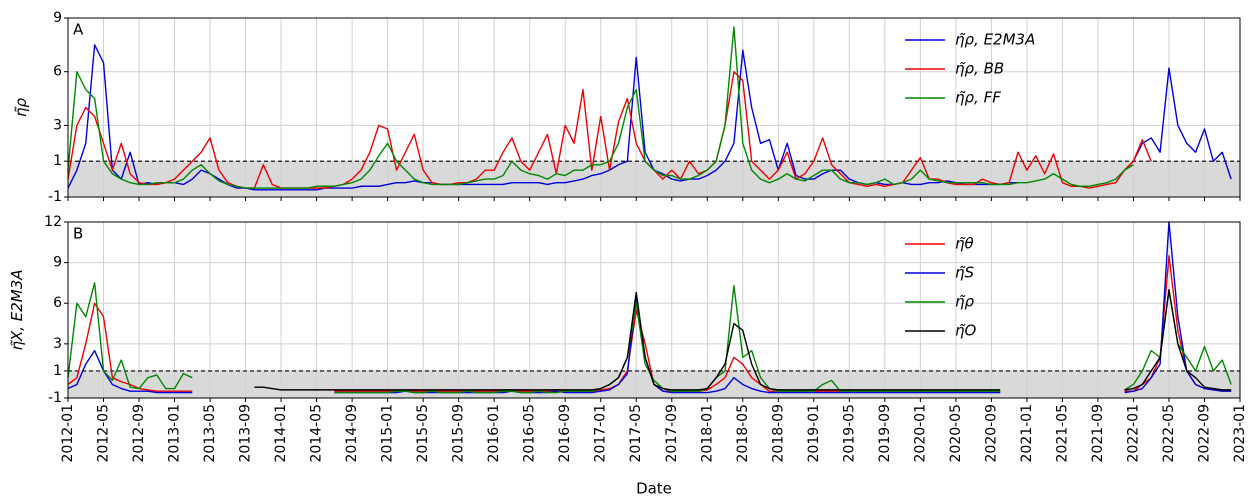 This screenshot has width=1250, height=499. What do you see at coordinates (601, 433) in the screenshot?
I see `x-tick-label: 2017-01` at bounding box center [601, 433].